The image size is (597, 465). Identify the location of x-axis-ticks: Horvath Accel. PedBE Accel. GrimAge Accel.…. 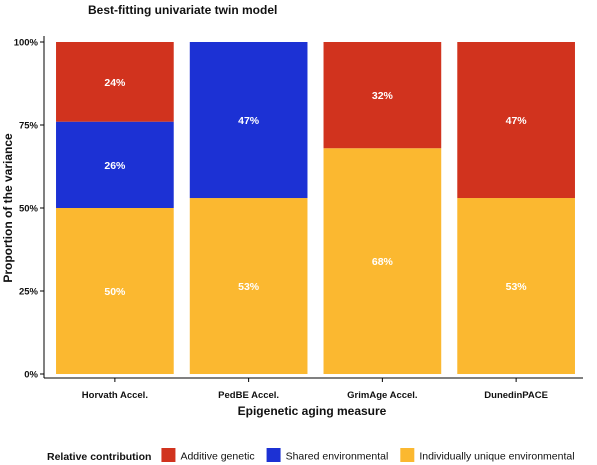
(315, 389).